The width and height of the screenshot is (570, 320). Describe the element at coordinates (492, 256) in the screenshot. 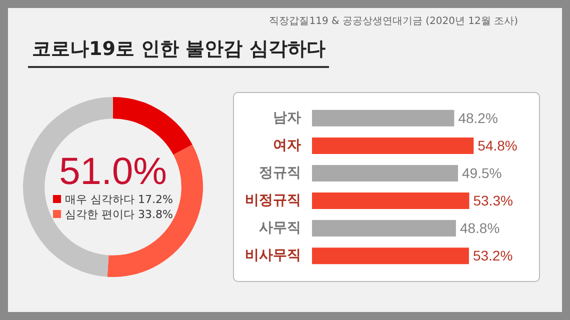

I see `data-label: 53.2%` at that location.